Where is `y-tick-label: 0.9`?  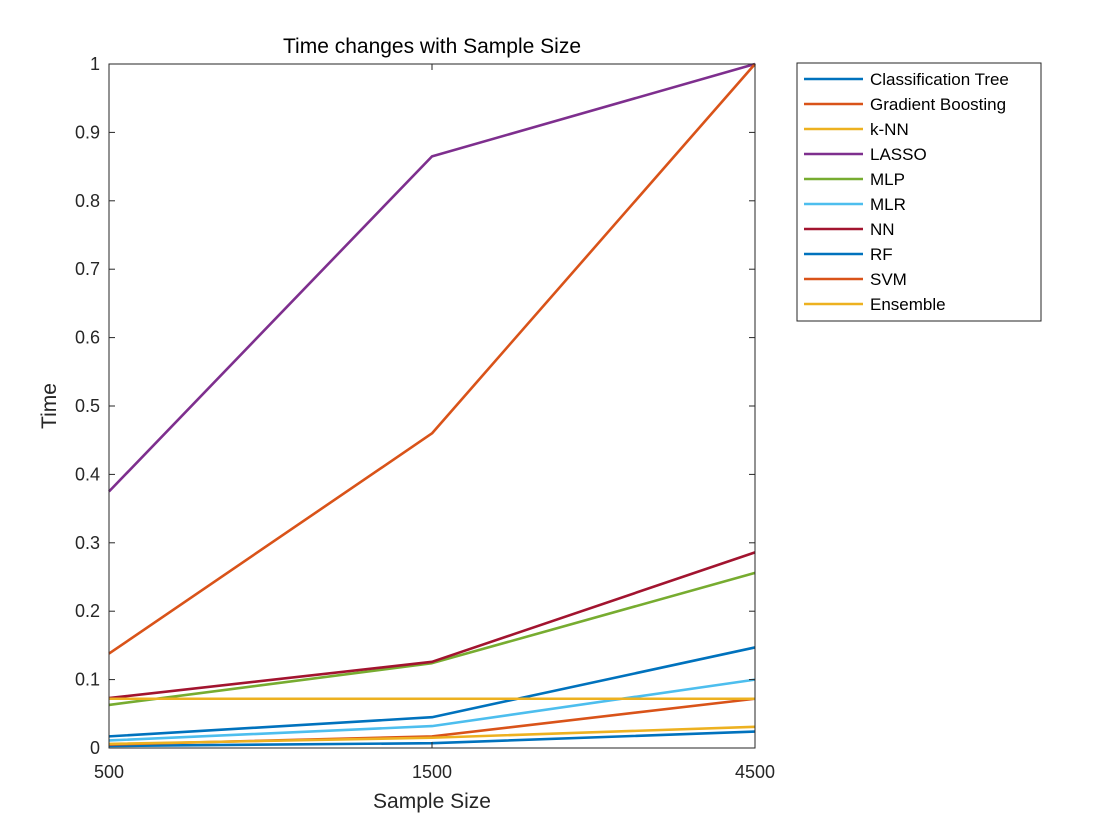
y-tick-label: 0.9 is located at coordinates (87, 132).